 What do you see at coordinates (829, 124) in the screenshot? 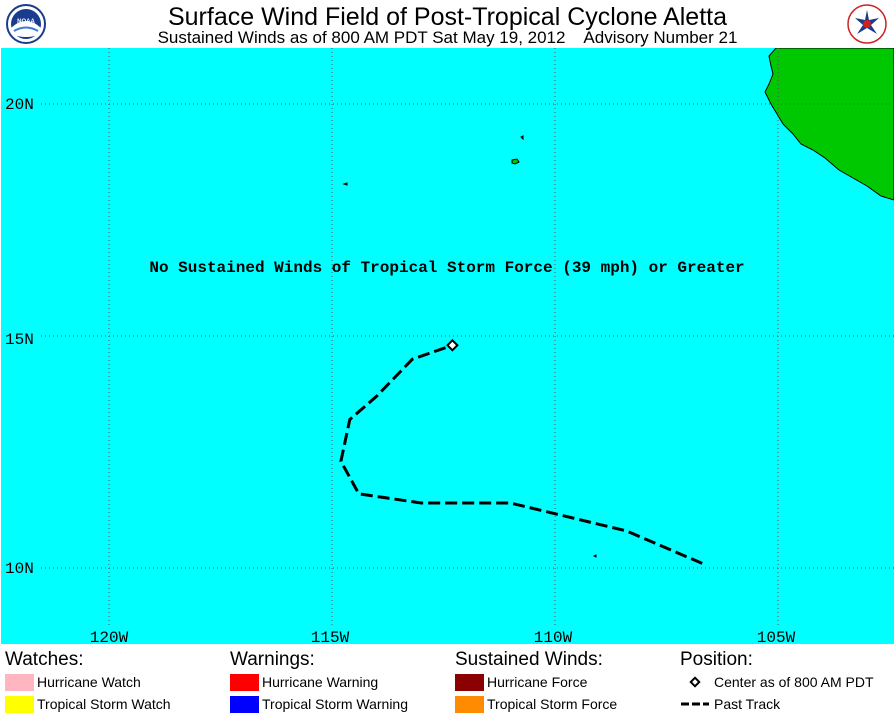
I see `land-mexico` at bounding box center [829, 124].